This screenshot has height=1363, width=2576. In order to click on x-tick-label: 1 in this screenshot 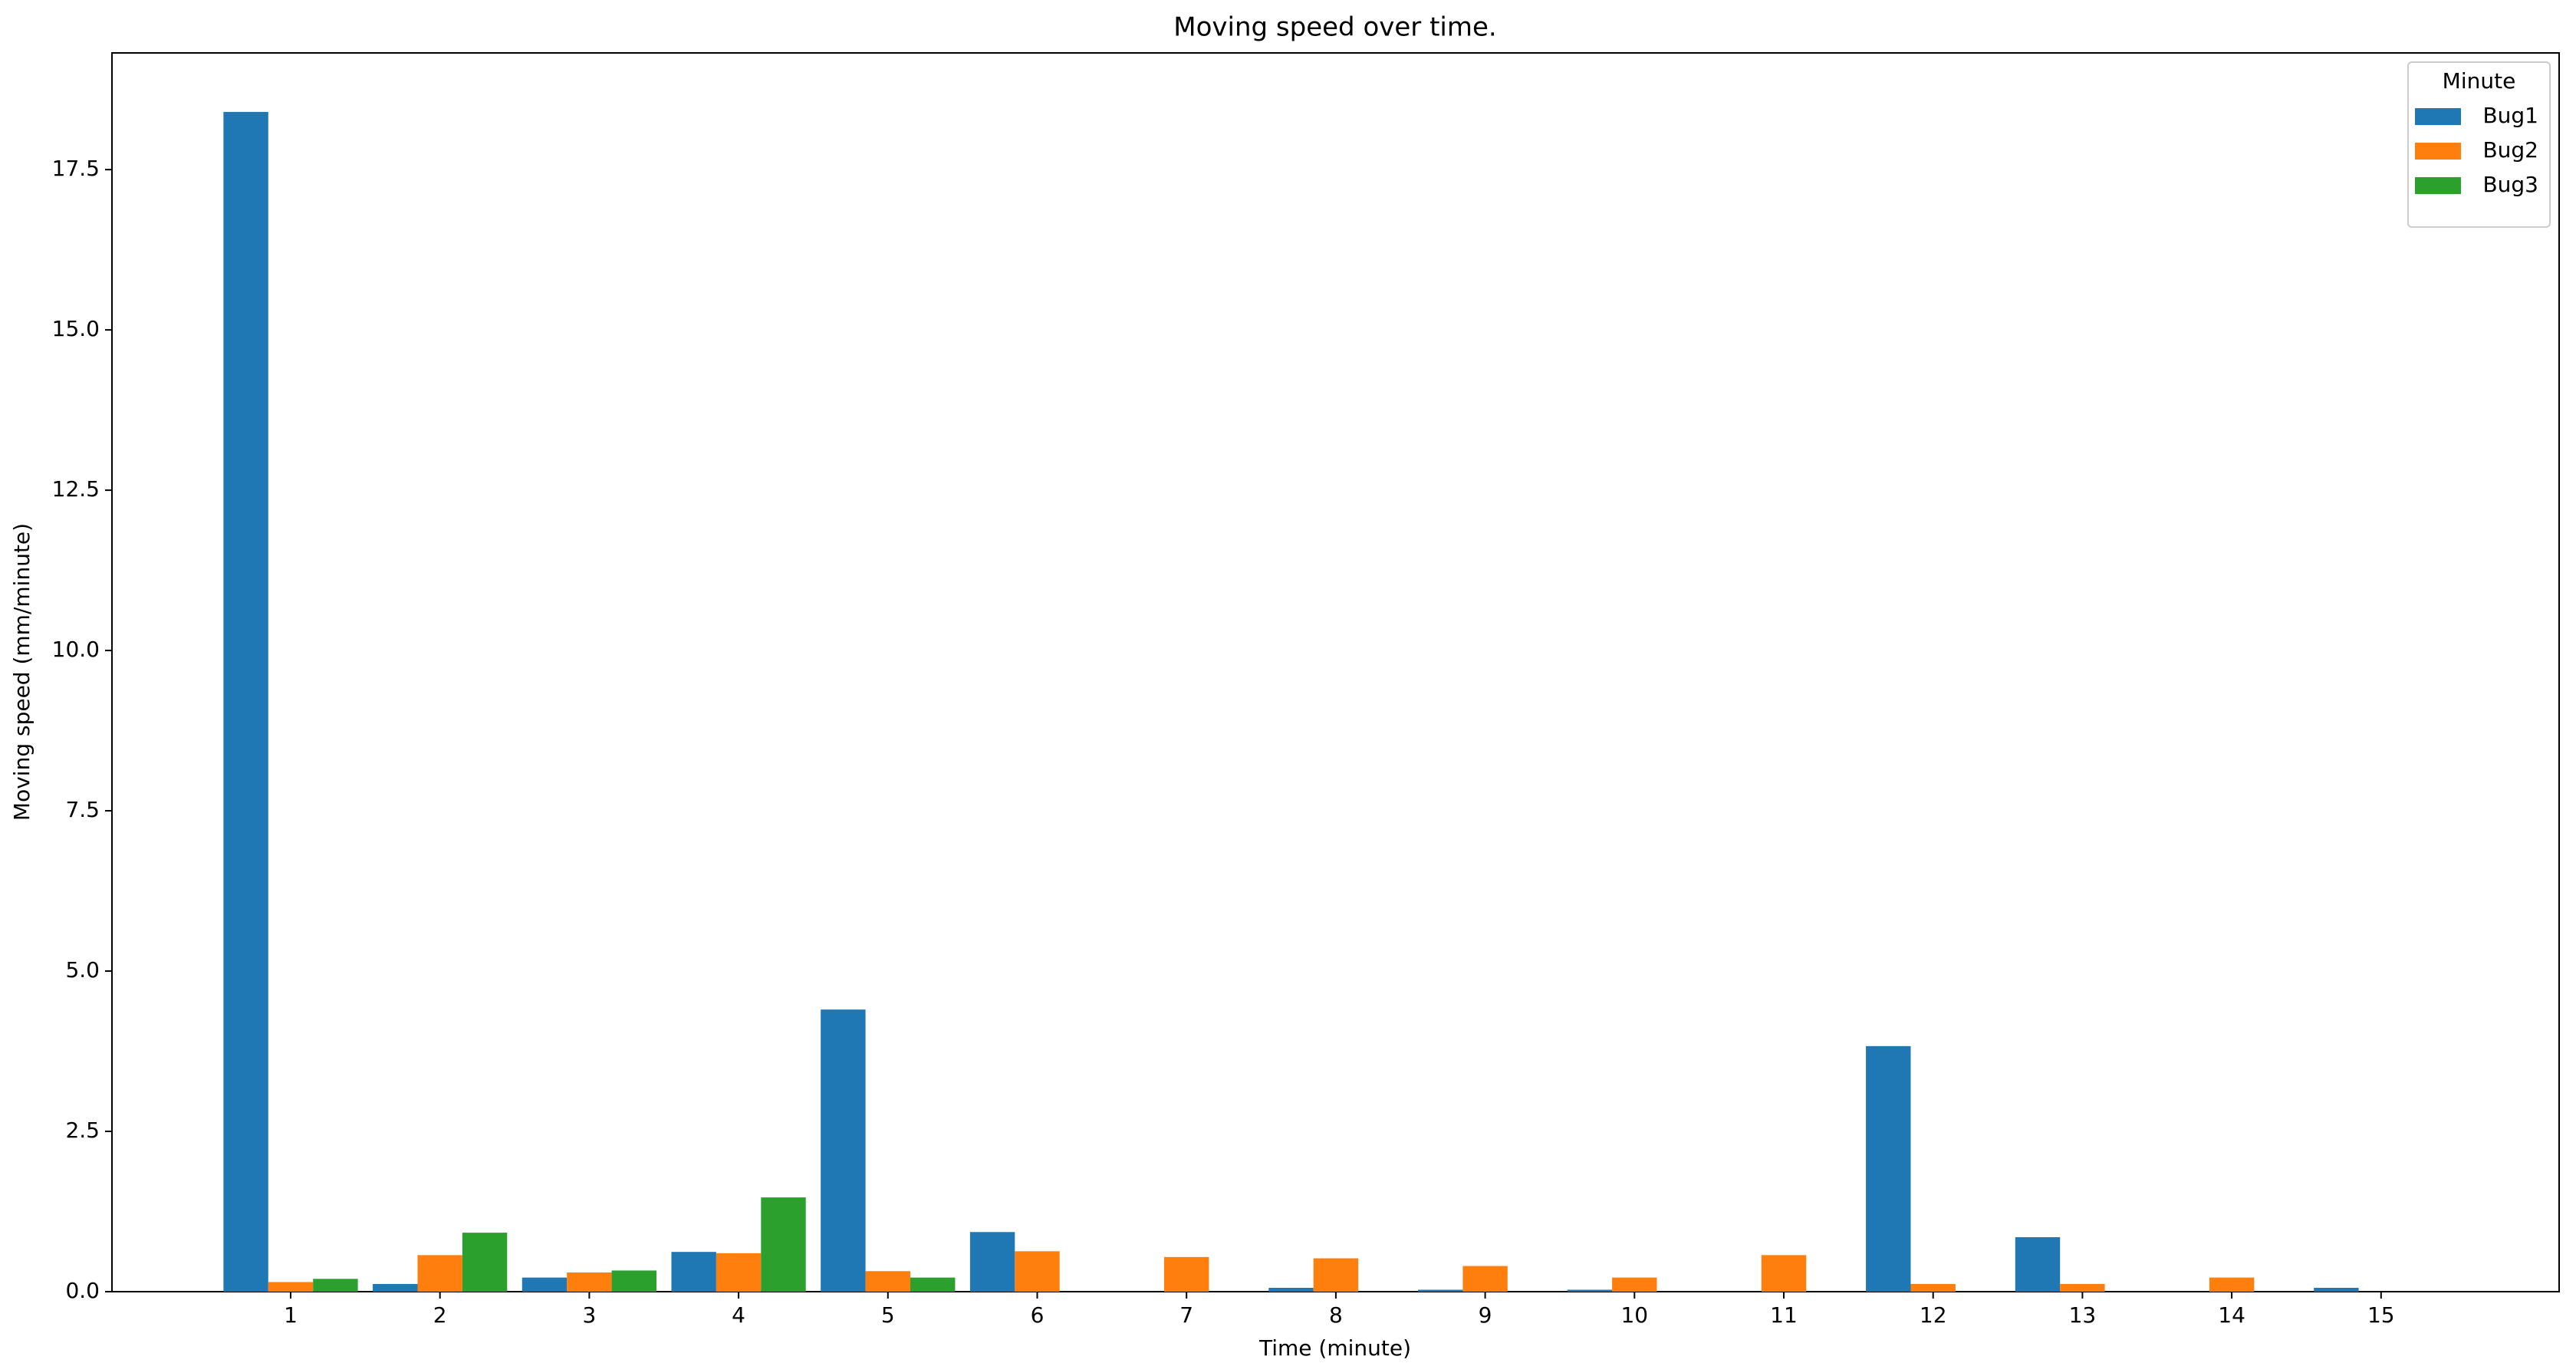, I will do `click(291, 1315)`.